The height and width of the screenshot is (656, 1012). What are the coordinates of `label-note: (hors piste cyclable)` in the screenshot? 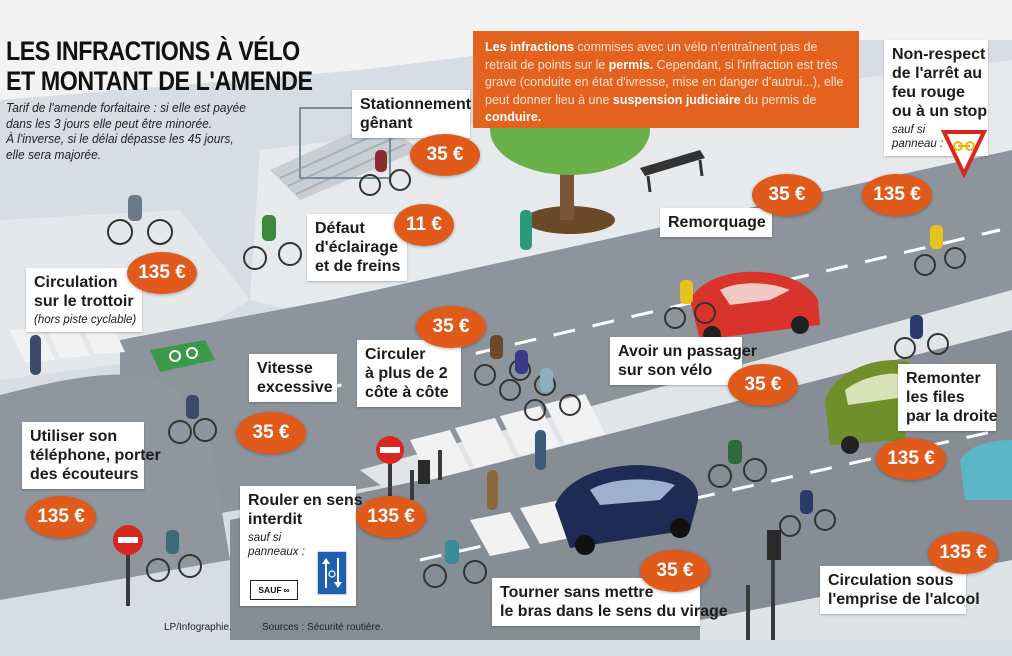 It's located at (85, 320).